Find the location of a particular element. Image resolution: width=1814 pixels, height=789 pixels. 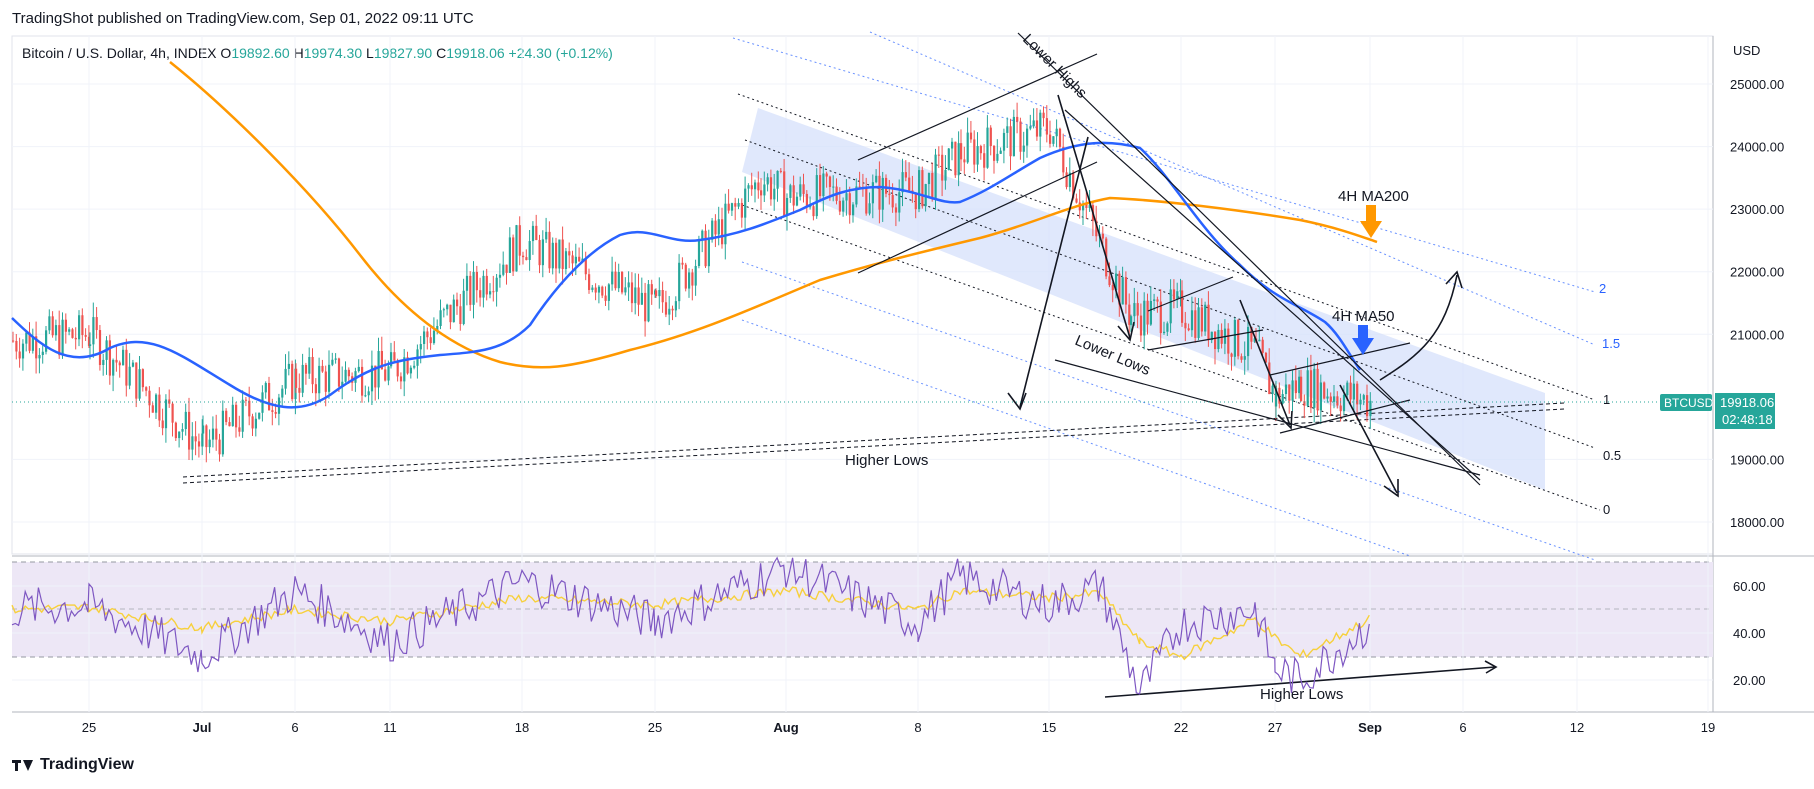

time-tick-label: 25 is located at coordinates (89, 727).